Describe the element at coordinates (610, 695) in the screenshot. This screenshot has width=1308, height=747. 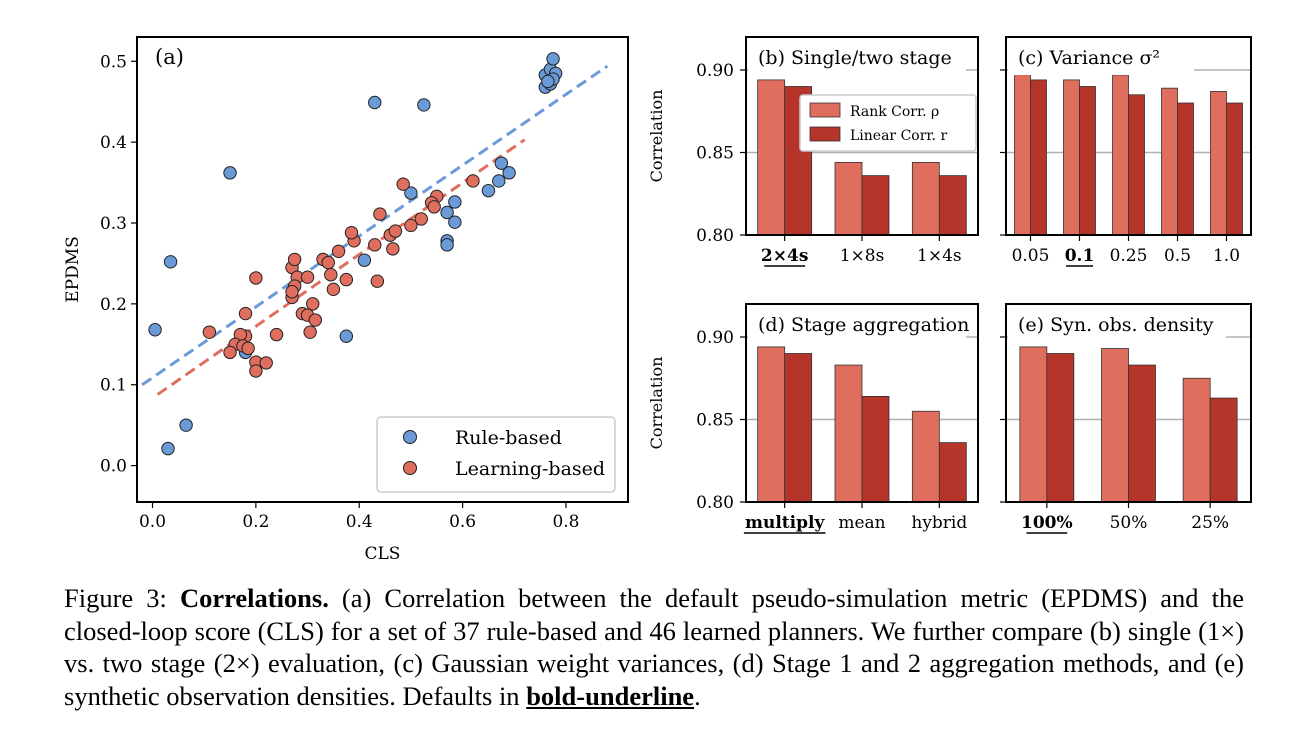
I see `caption-emphasis: bold-underline` at that location.